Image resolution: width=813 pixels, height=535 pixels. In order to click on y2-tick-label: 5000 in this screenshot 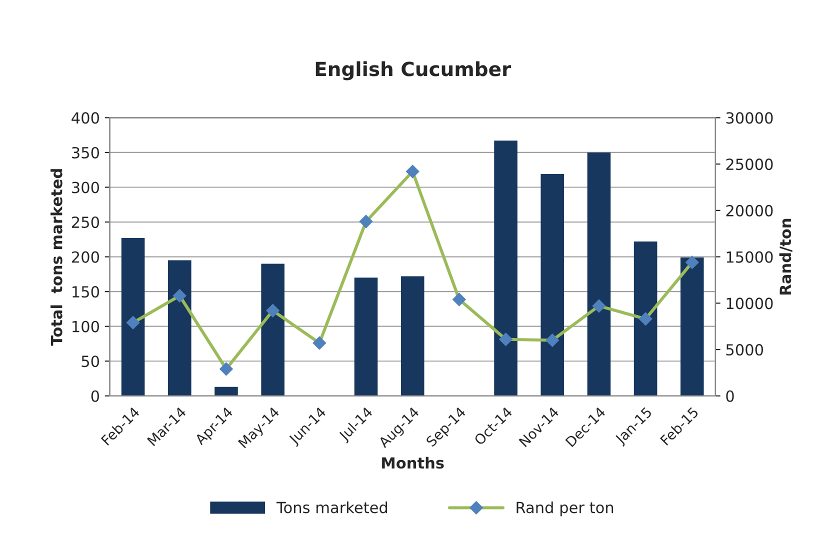, I will do `click(745, 350)`.